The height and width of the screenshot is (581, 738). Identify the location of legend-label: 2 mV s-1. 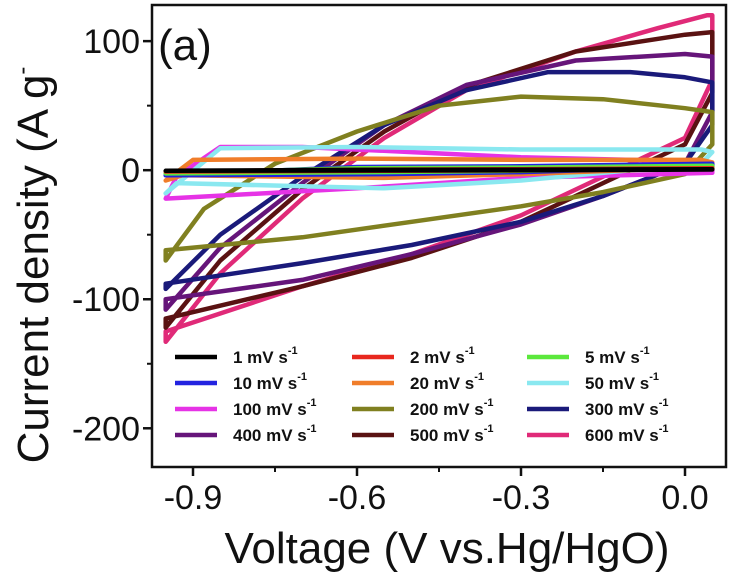
(442, 356).